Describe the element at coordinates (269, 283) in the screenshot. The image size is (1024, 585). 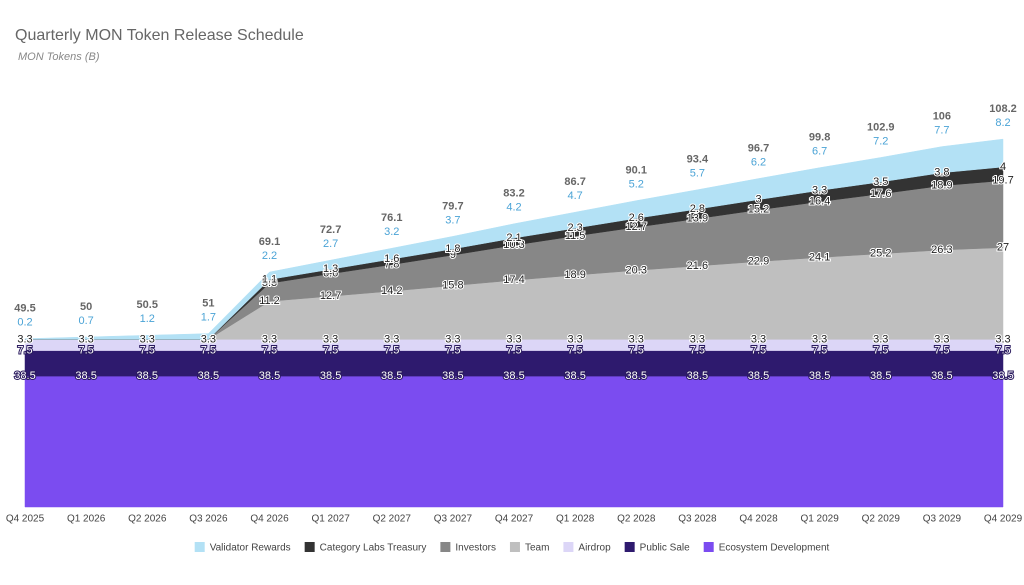
I see `data-label: 5.3` at that location.